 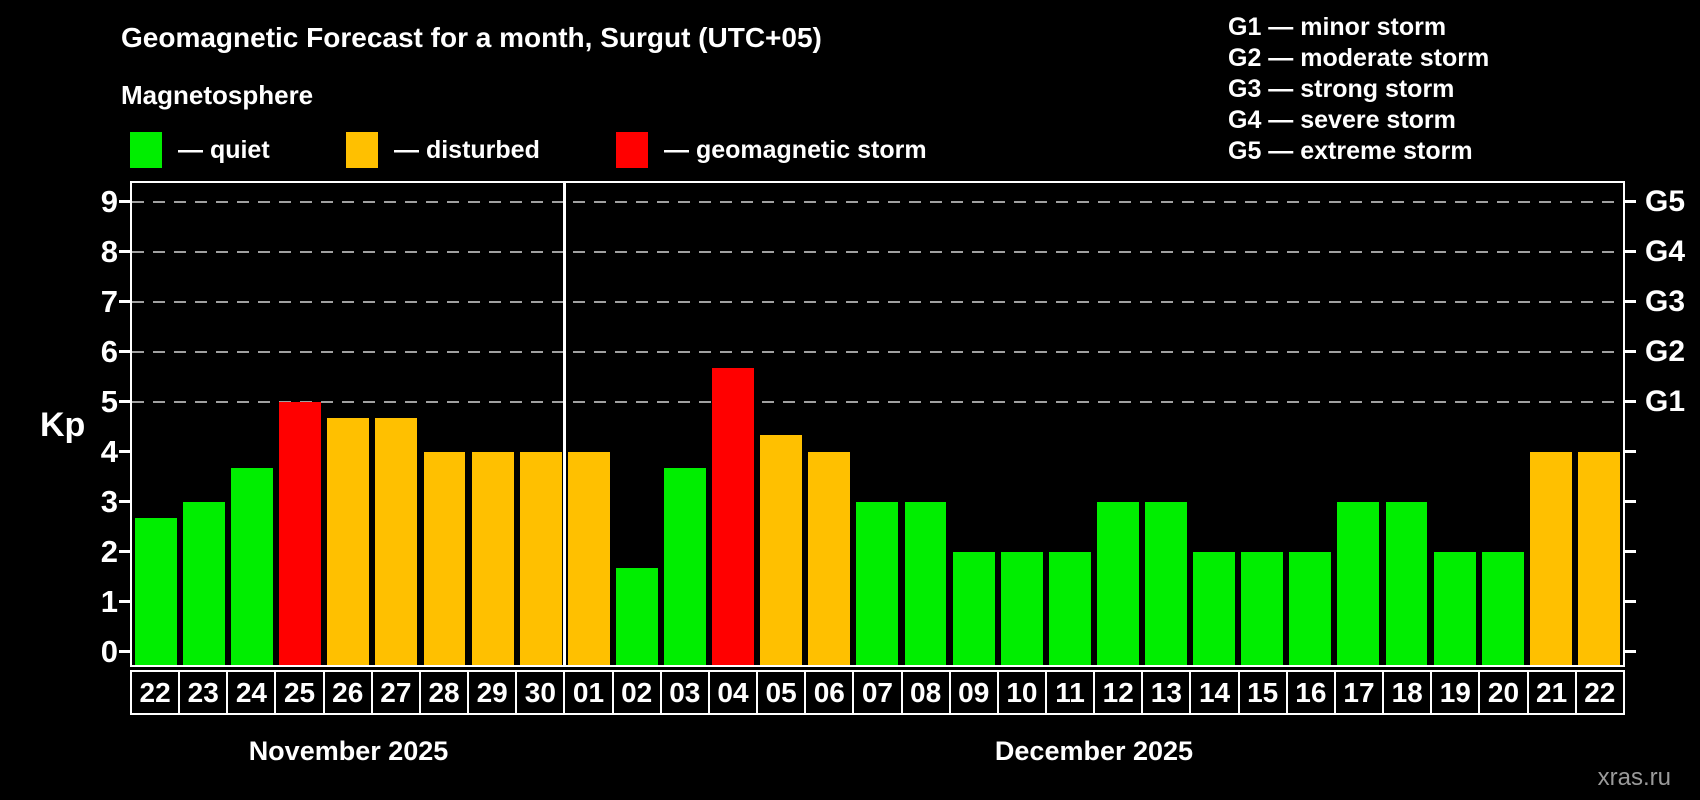 I want to click on y-tick-label-7: 7, so click(x=109, y=301).